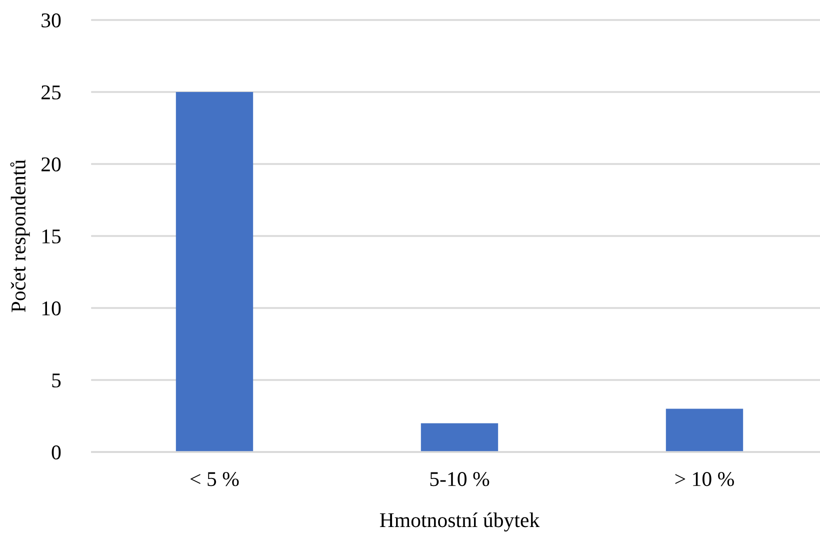 The image size is (820, 535). What do you see at coordinates (20, 236) in the screenshot?
I see `y-axis-title: Počet respondentů` at bounding box center [20, 236].